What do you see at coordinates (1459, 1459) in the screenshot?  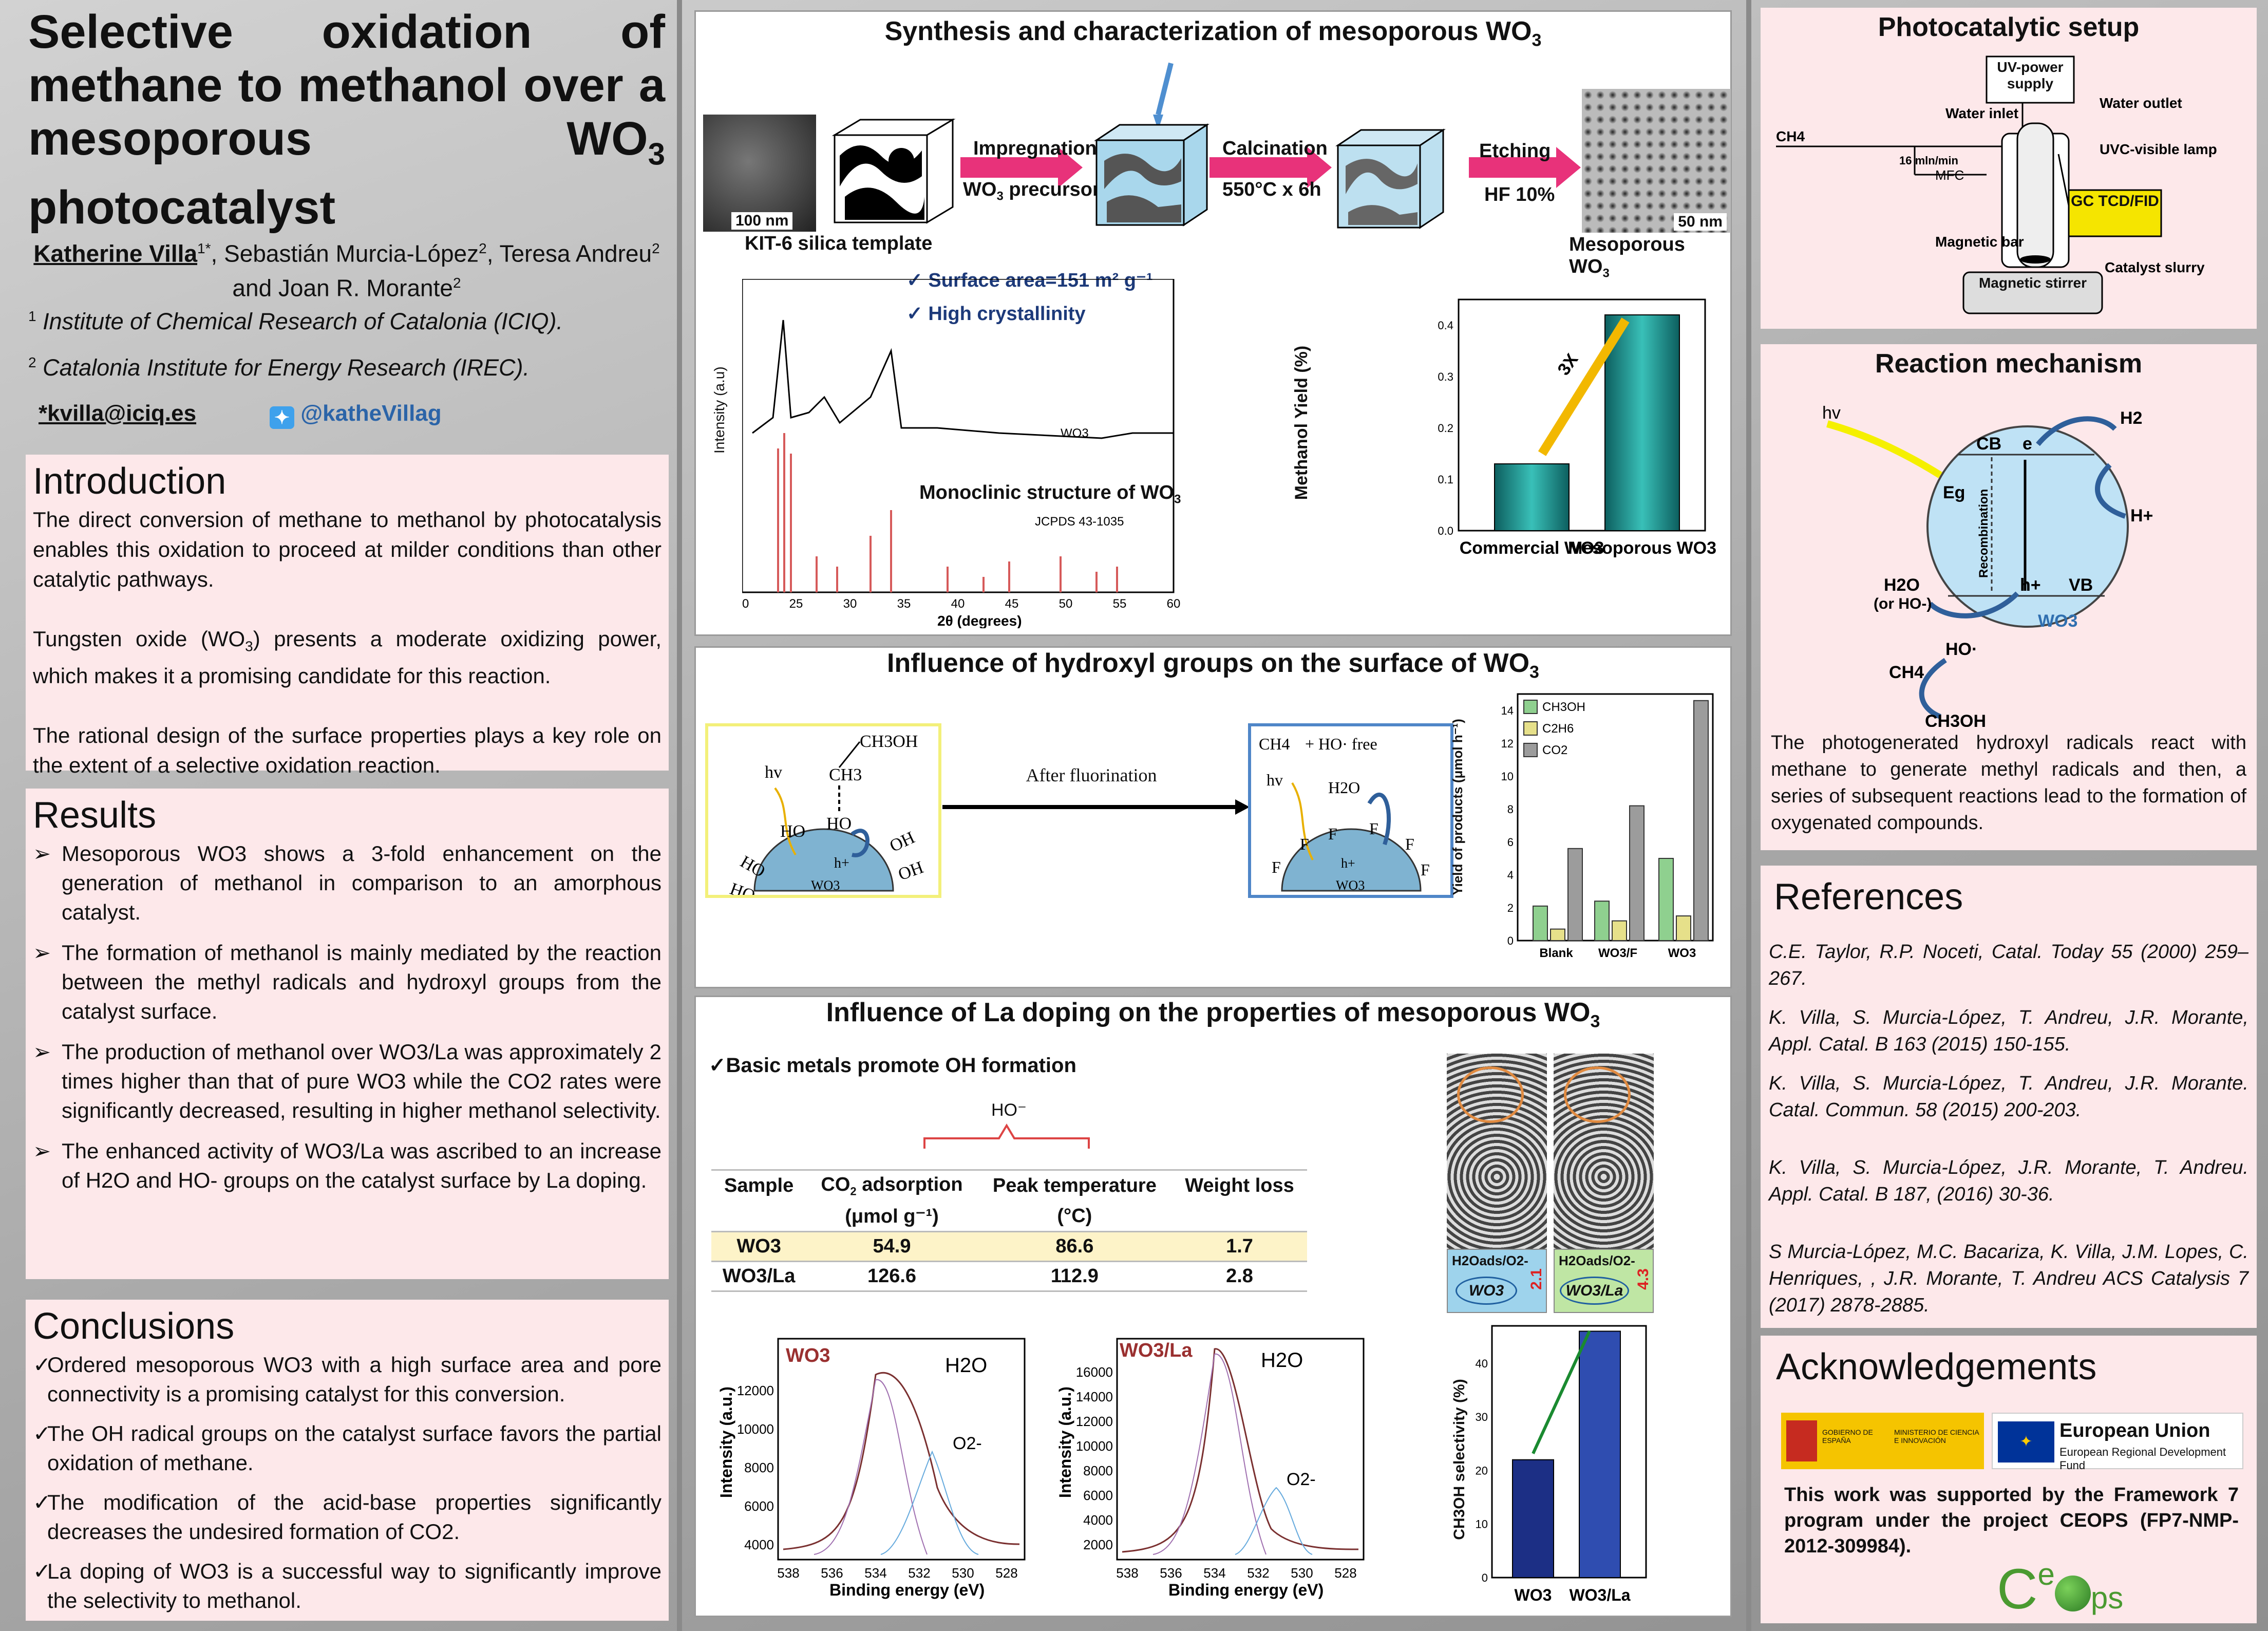 I see `selectivity-ylabel: CH3OH selectivity (%)` at bounding box center [1459, 1459].